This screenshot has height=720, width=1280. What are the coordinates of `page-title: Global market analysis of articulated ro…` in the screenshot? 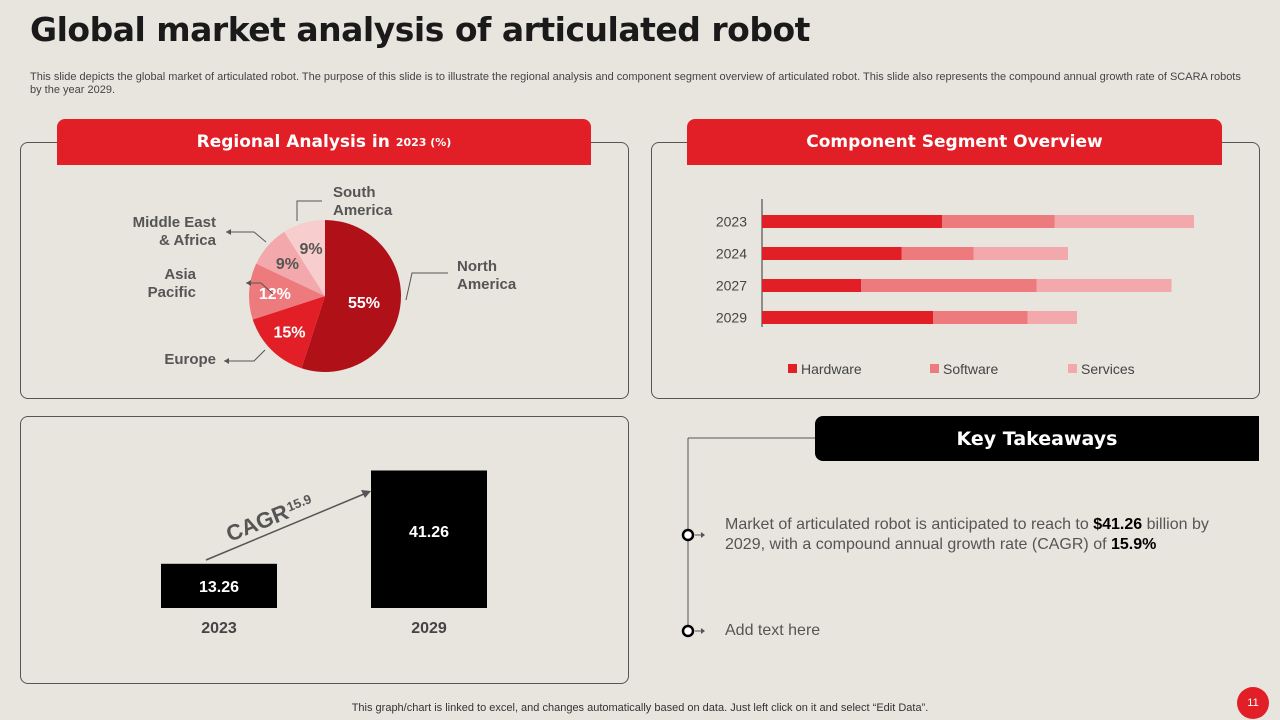 It's located at (420, 29).